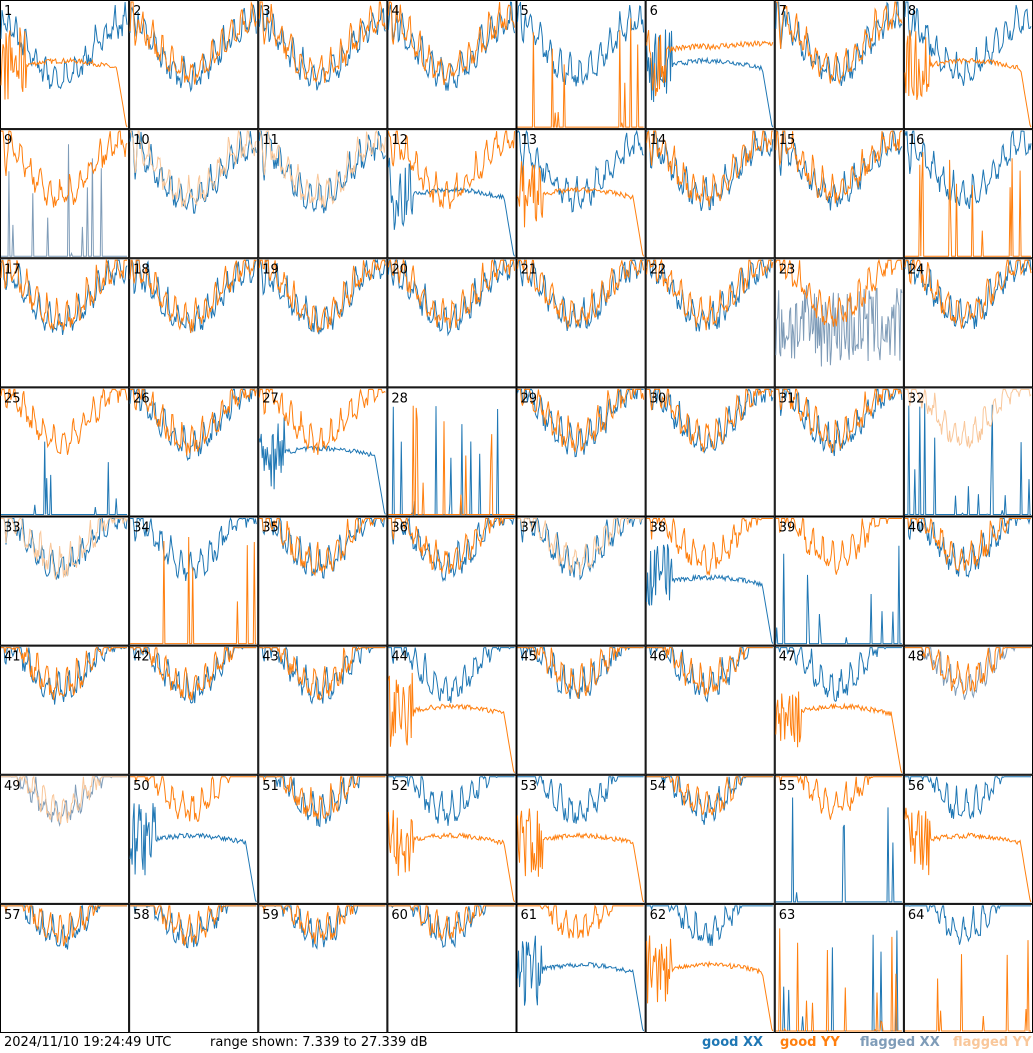 This screenshot has width=1033, height=1053. What do you see at coordinates (654, 11) in the screenshot?
I see `panel-label: 6` at bounding box center [654, 11].